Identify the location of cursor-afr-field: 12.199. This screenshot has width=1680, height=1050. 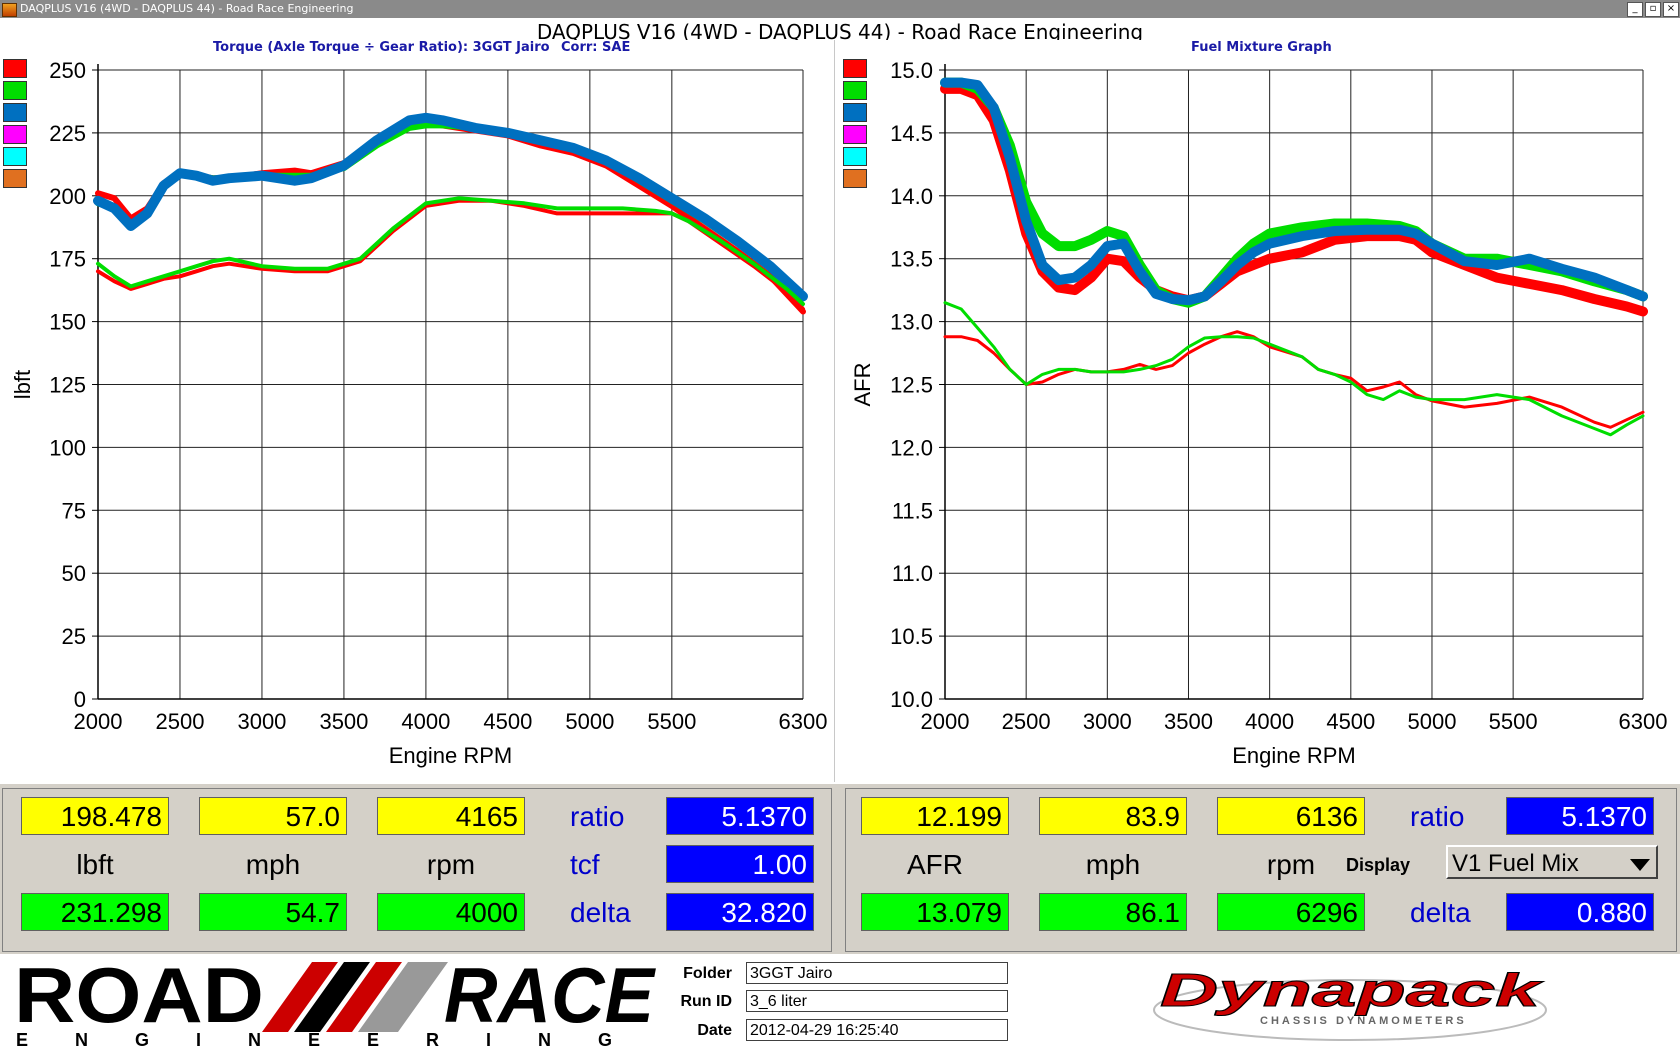
(935, 816).